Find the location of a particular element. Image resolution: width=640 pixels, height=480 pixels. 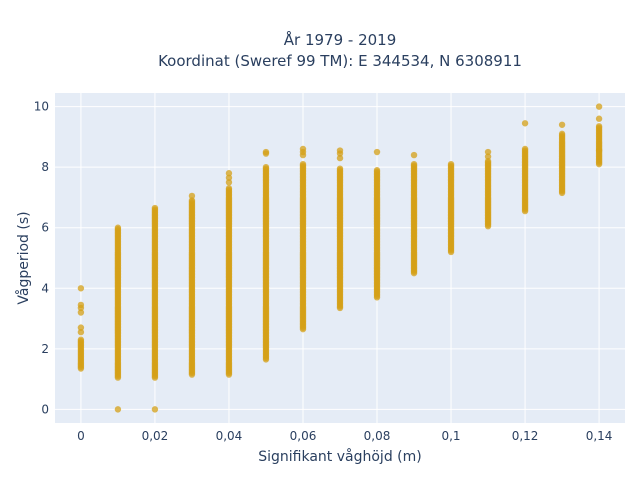

y-tick-label: 2 is located at coordinates (45, 349).